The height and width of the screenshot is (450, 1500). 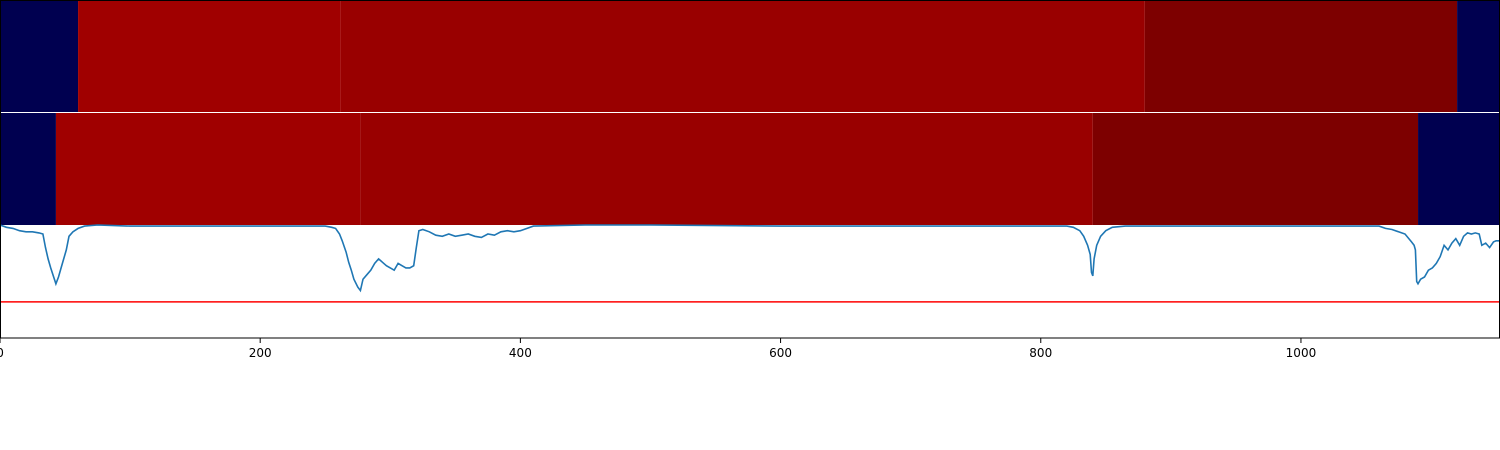 What do you see at coordinates (260, 353) in the screenshot?
I see `x-tick-label-200: 200` at bounding box center [260, 353].